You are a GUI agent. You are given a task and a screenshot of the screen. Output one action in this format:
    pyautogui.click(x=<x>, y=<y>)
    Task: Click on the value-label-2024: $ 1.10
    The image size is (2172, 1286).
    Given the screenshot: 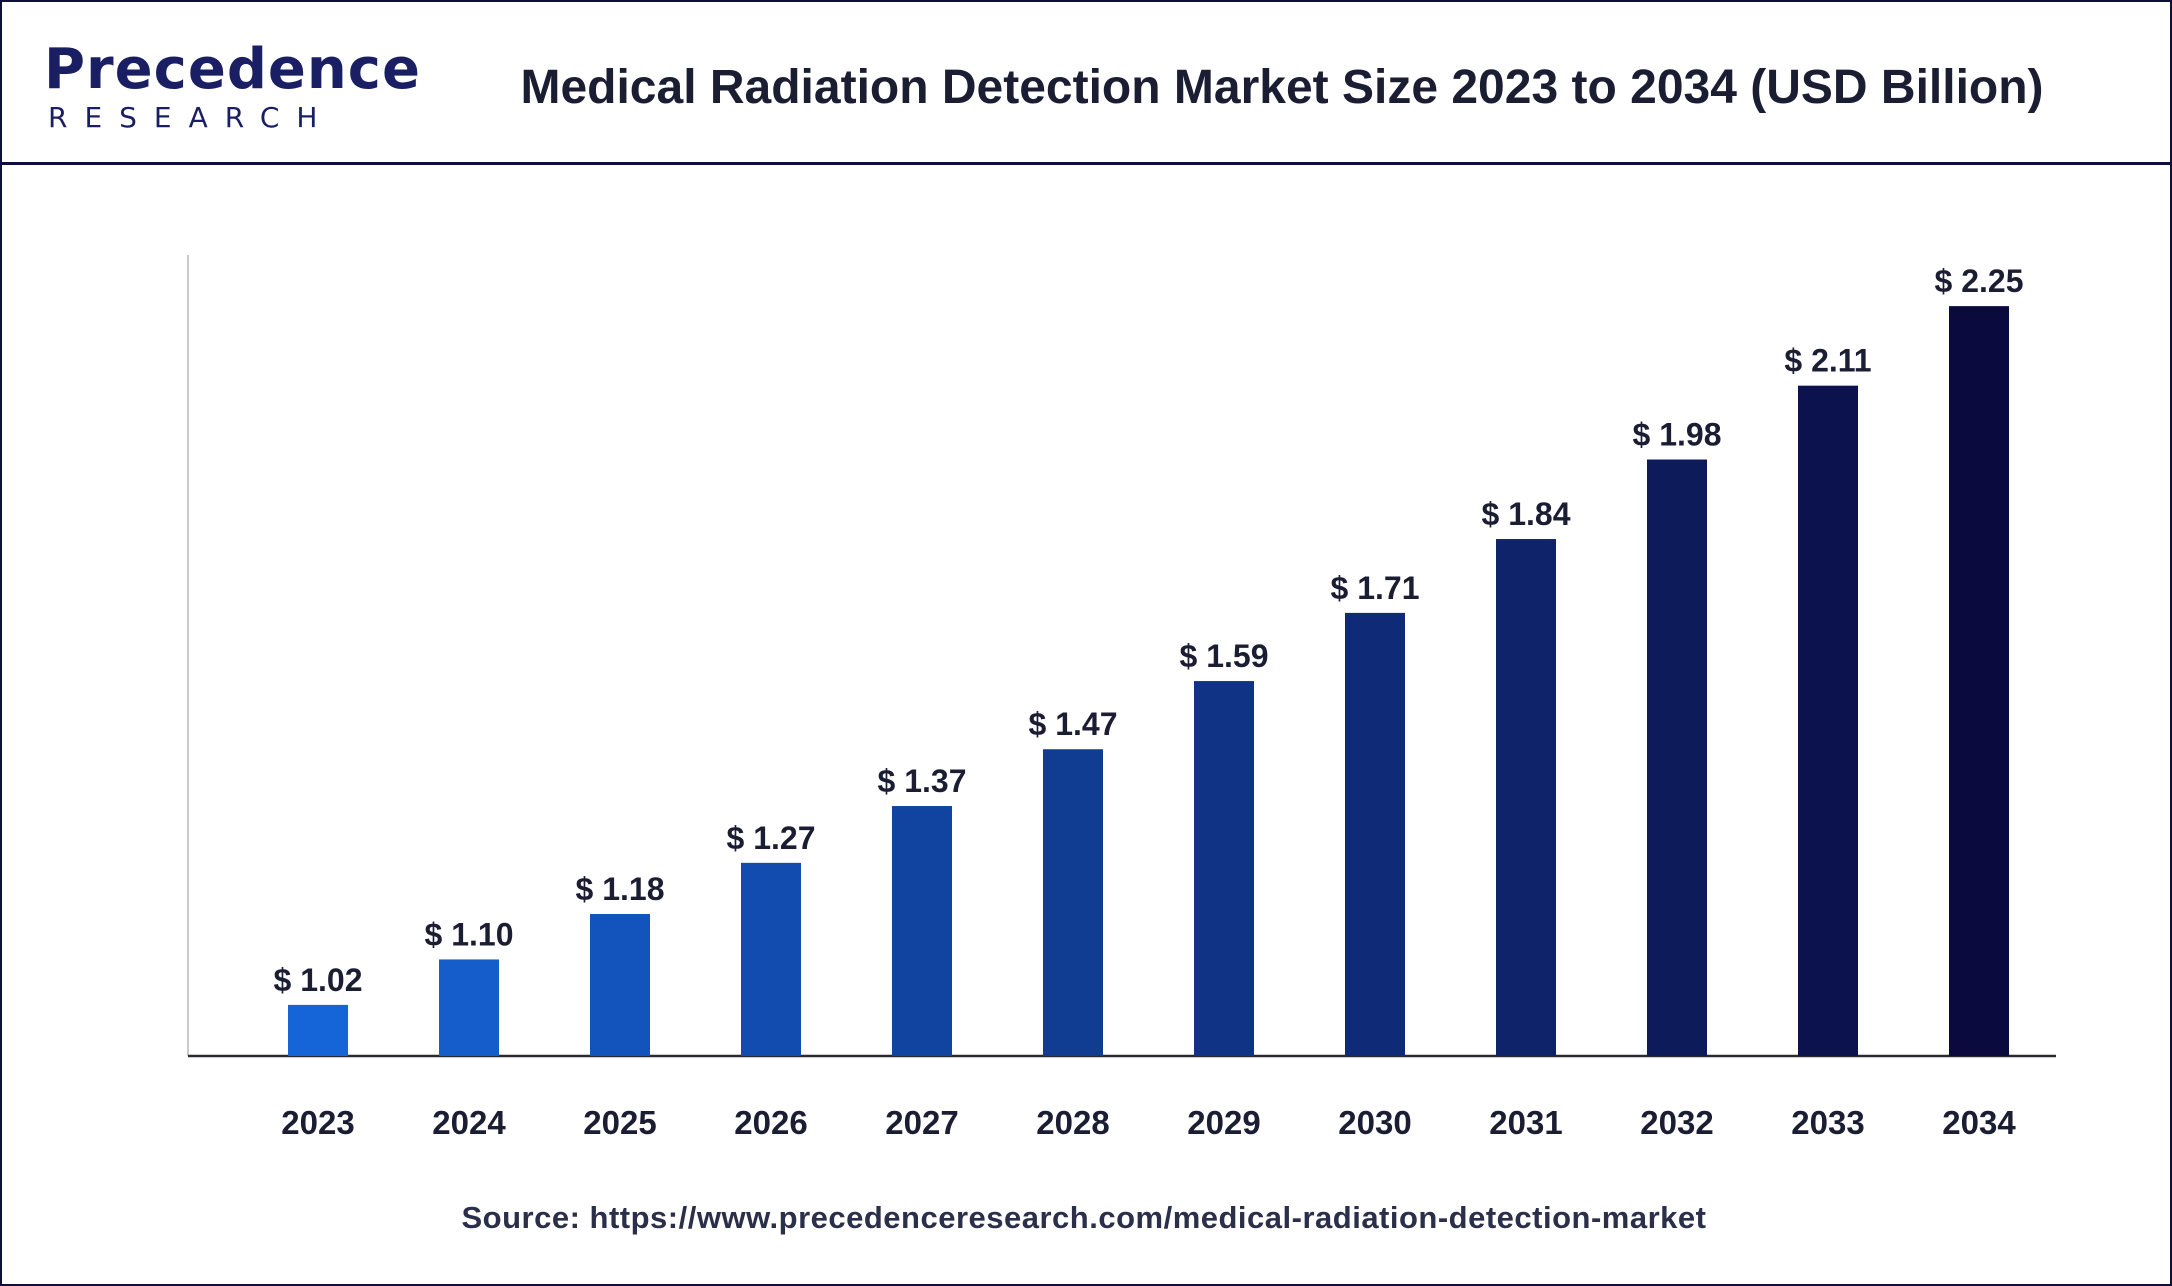 What is the action you would take?
    pyautogui.click(x=469, y=934)
    